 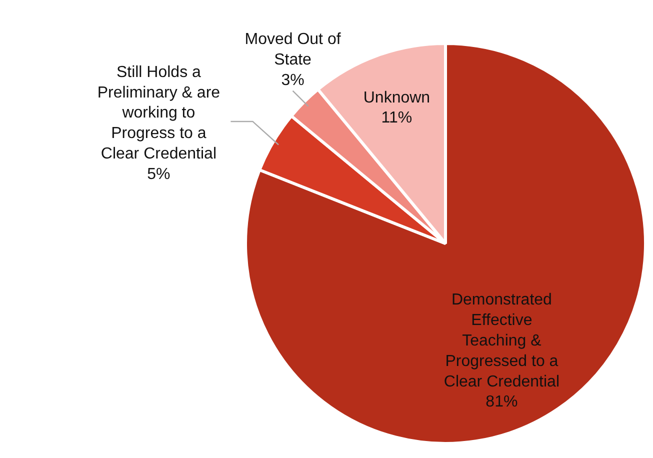 What do you see at coordinates (502, 341) in the screenshot?
I see `slice-label: Demonstrated Effective Teaching & Progressed to a Clear Credential` at bounding box center [502, 341].